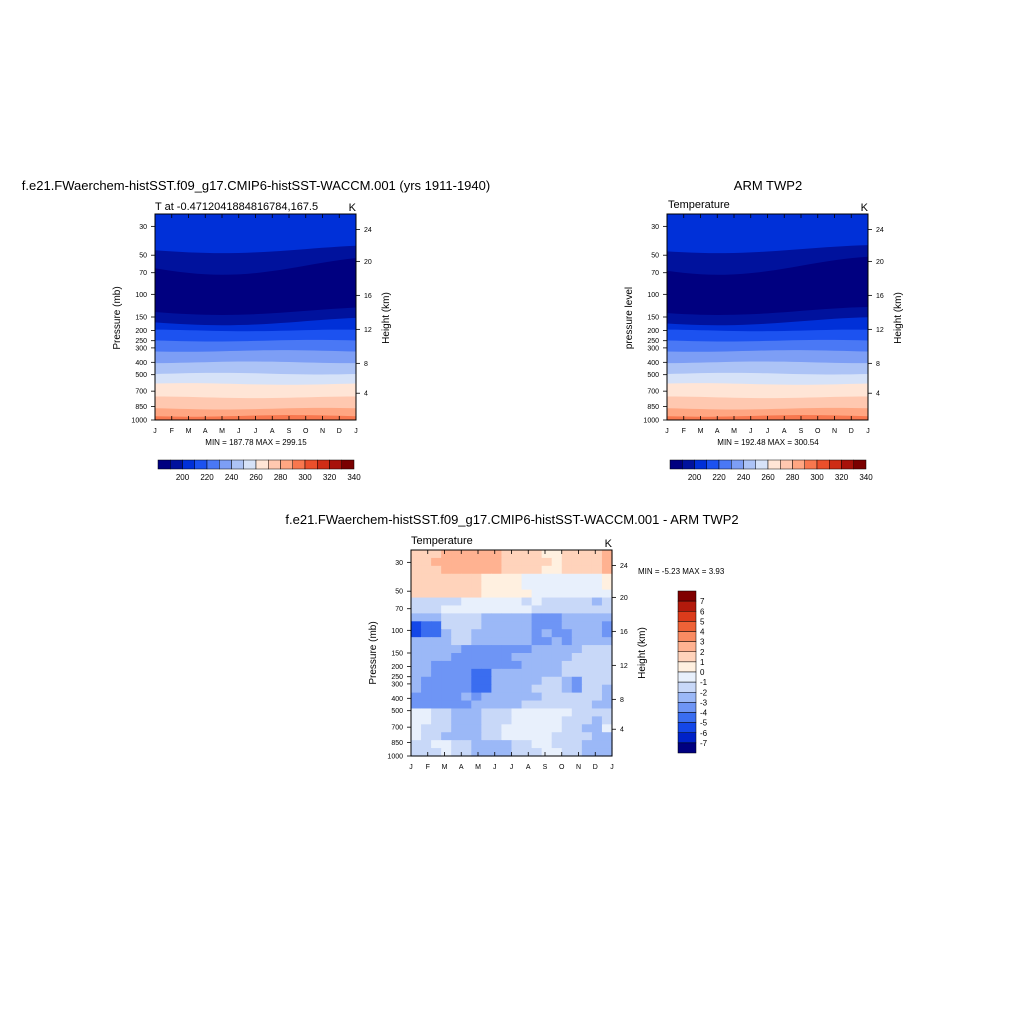  Describe the element at coordinates (578, 767) in the screenshot. I see `x-tick-label: N` at that location.